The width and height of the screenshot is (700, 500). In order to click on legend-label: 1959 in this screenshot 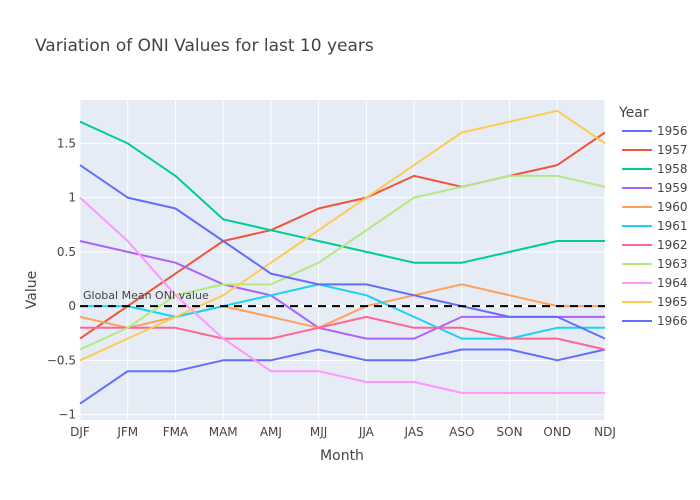, I will do `click(672, 188)`.